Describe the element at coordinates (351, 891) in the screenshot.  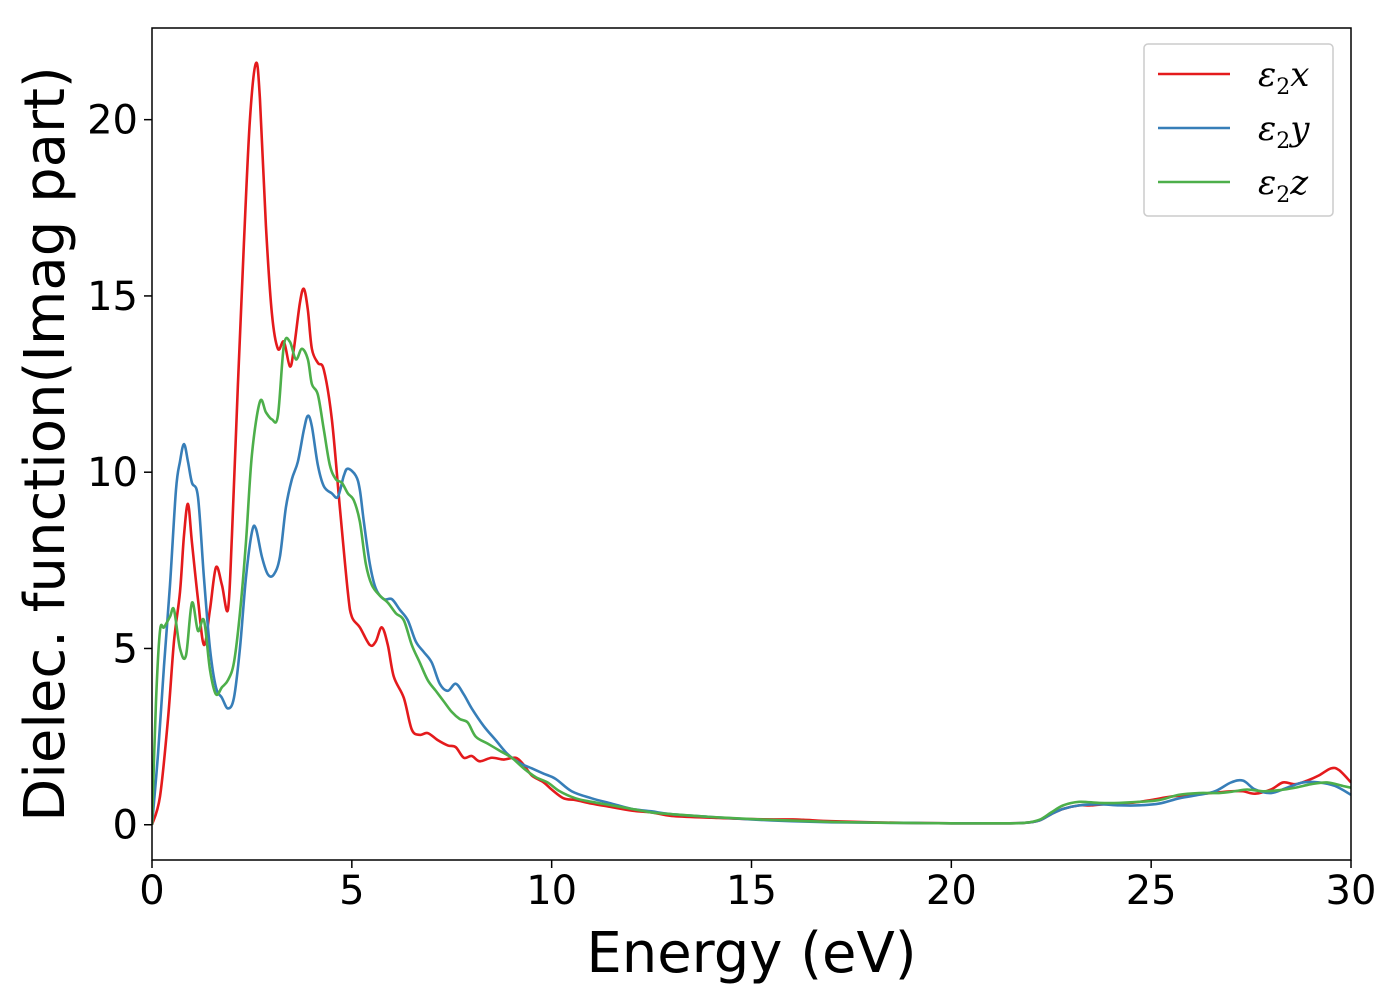
I see `x-tick-label: 5` at that location.